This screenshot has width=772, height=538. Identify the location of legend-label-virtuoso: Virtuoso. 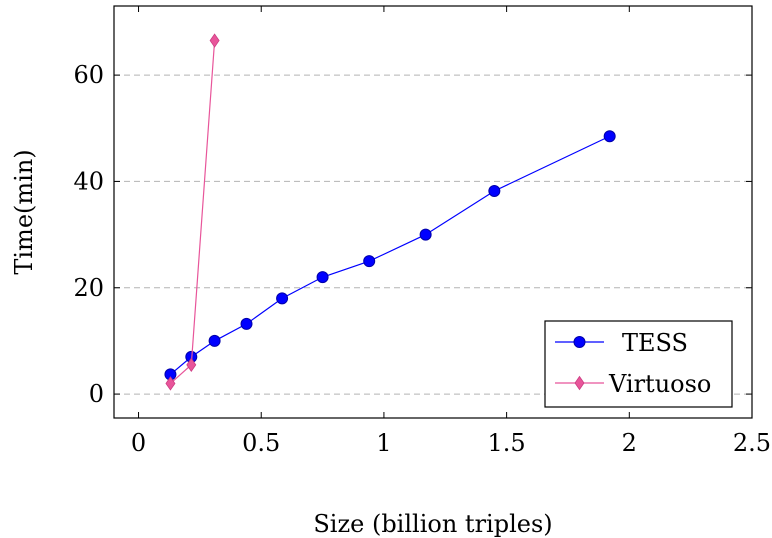
(659, 384).